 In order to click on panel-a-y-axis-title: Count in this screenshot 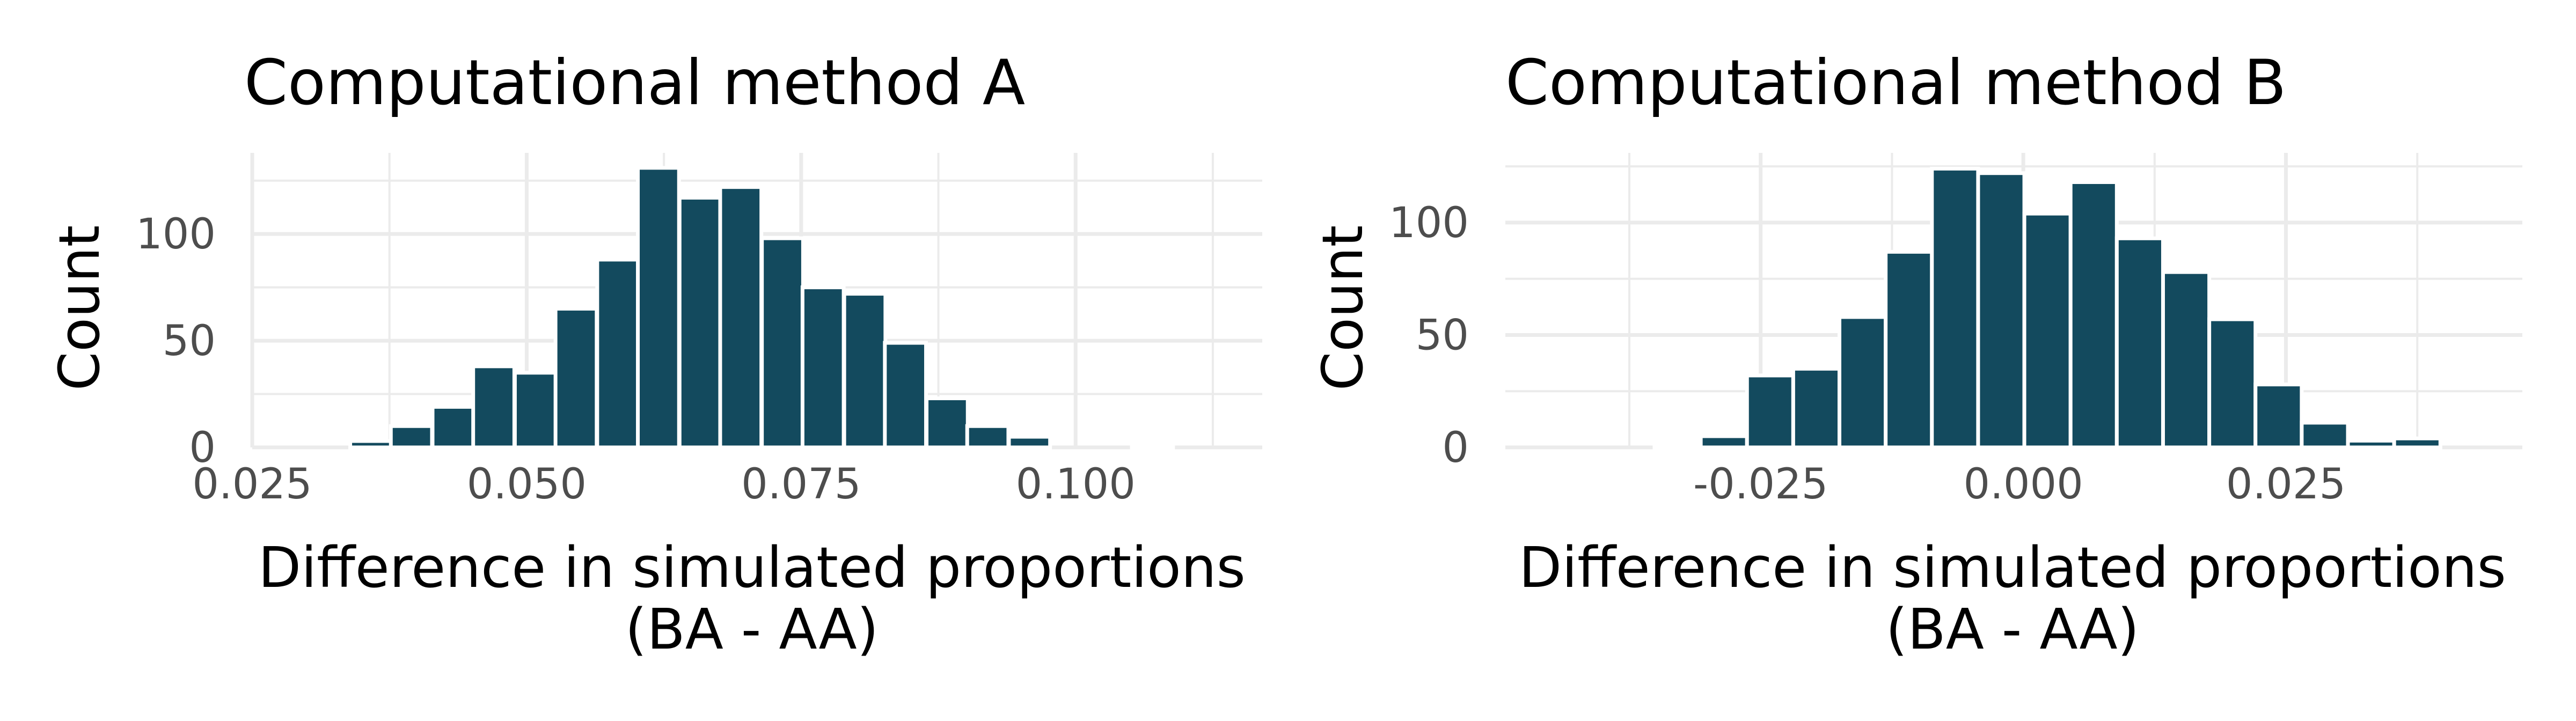, I will do `click(79, 308)`.